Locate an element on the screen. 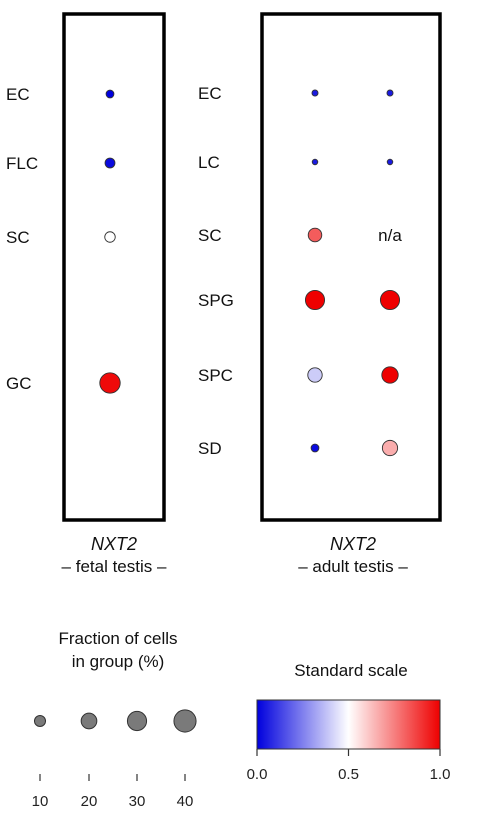 The width and height of the screenshot is (477, 815). dot-lc-col1 is located at coordinates (390, 162).